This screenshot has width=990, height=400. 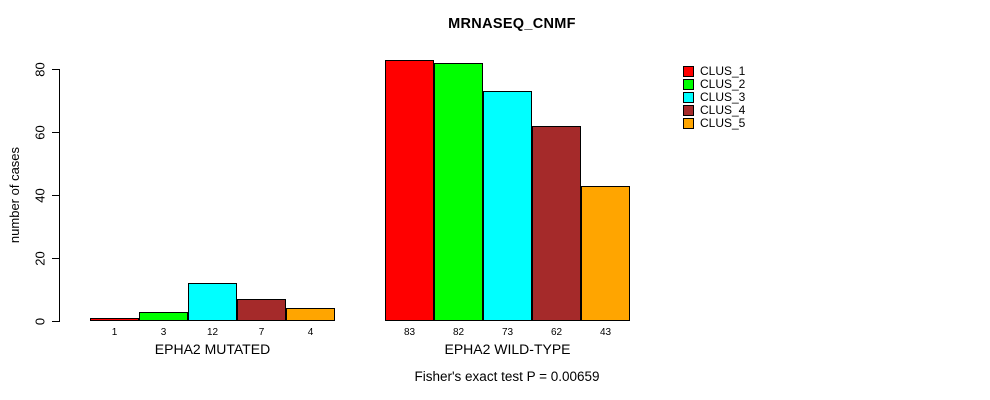 I want to click on bar-value-label: 1, so click(x=114, y=332).